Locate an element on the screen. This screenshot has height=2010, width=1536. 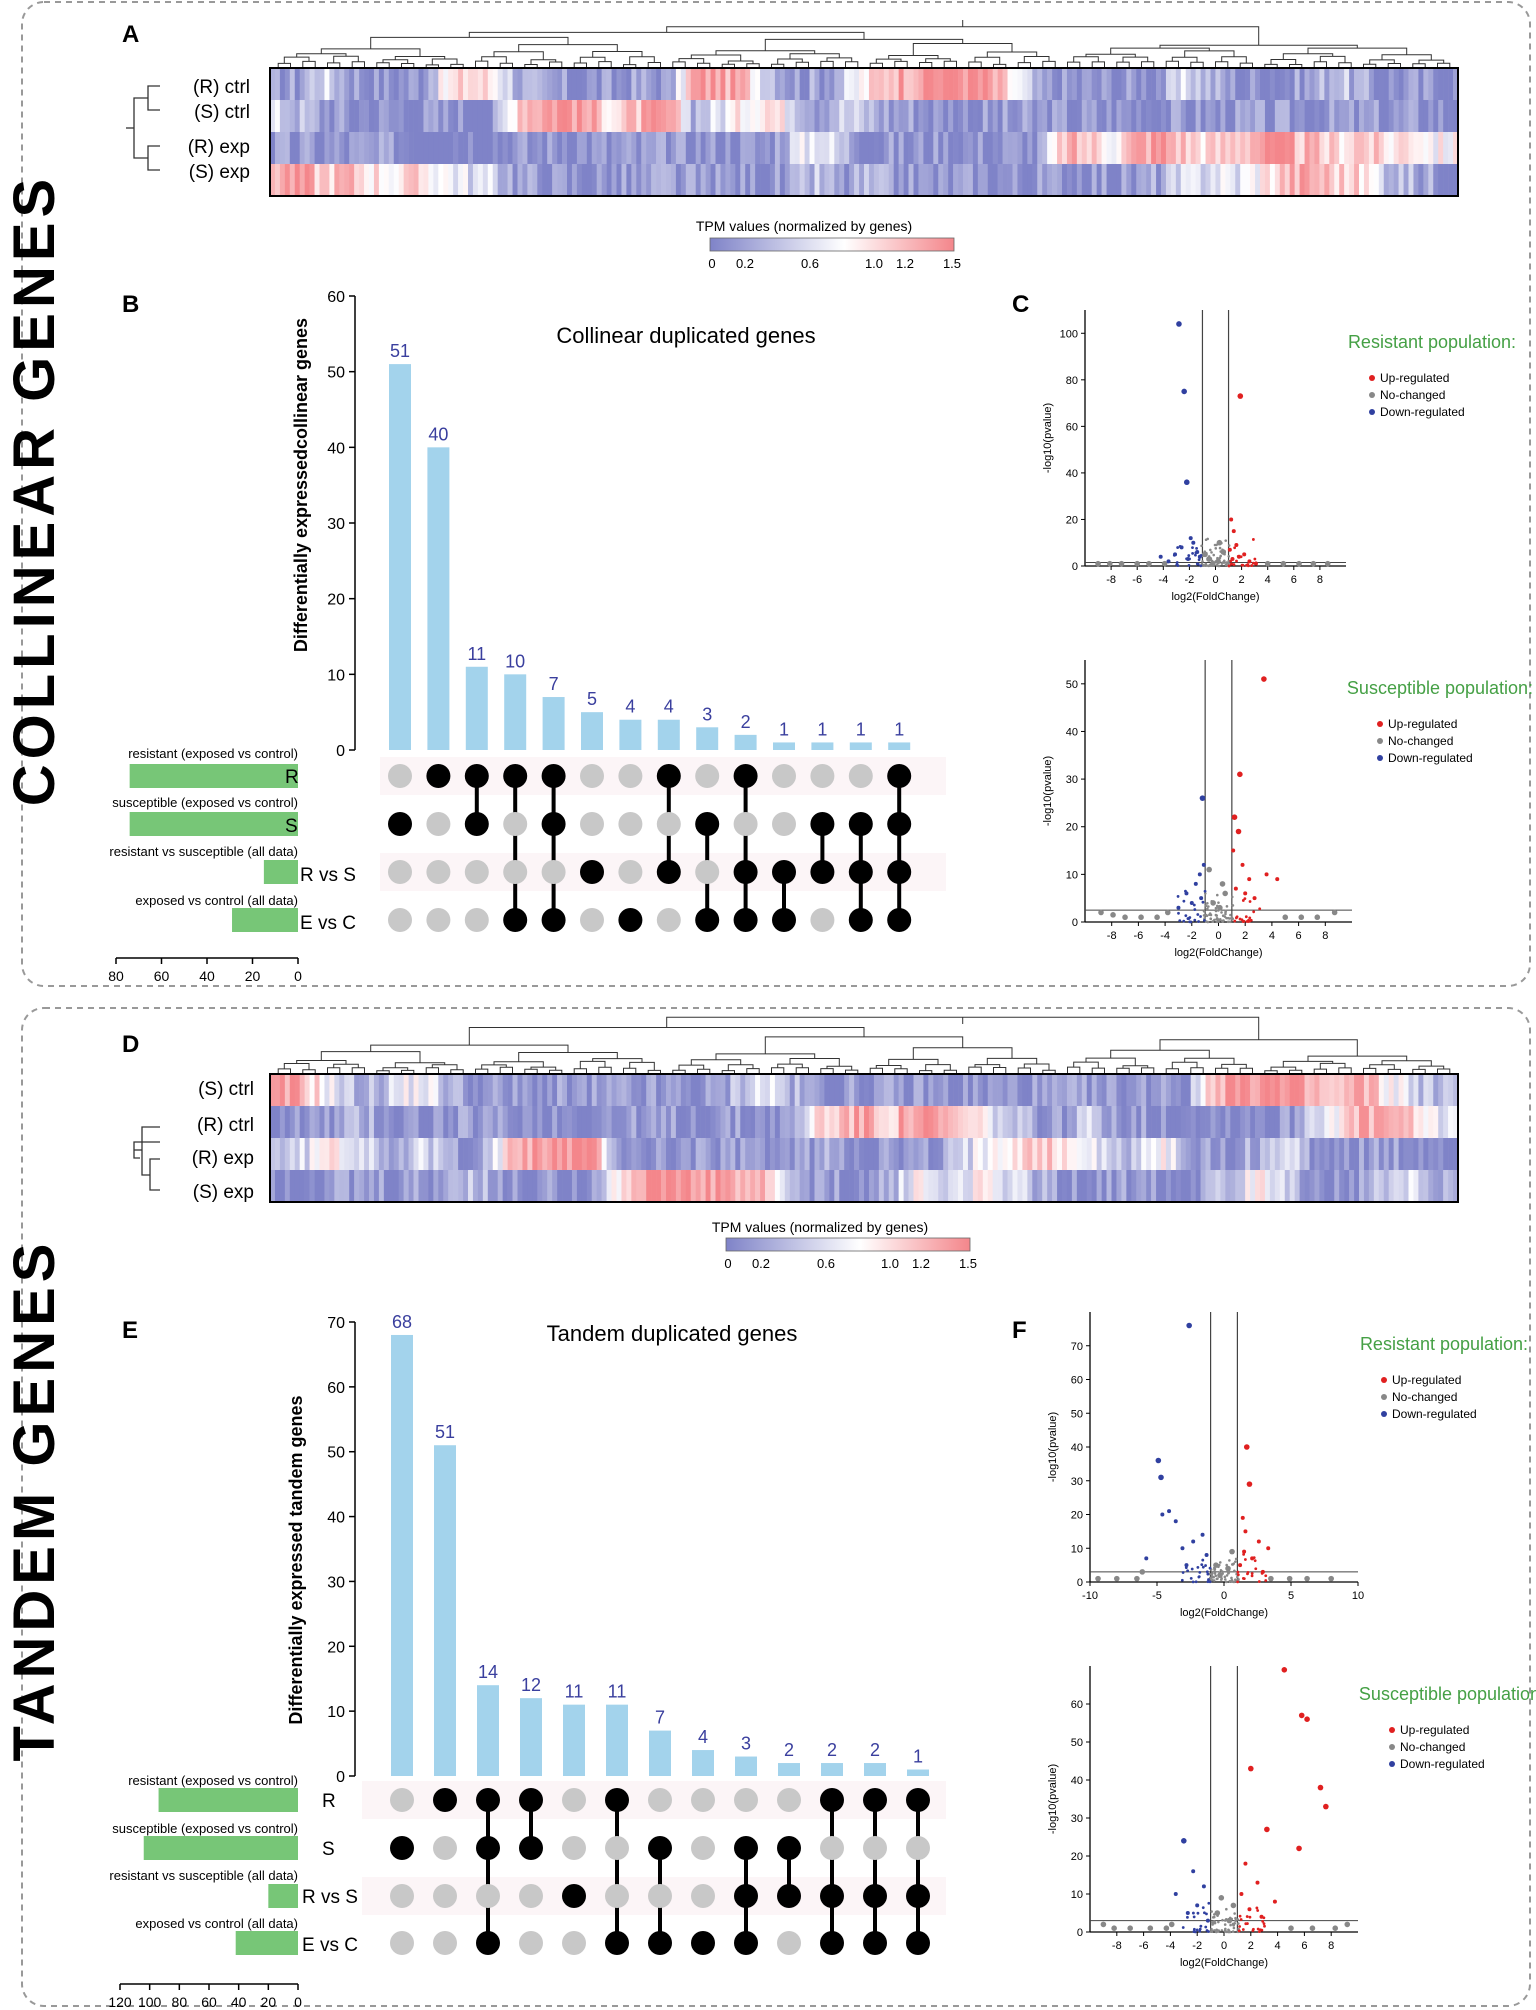
heatmap-collinear-border is located at coordinates (864, 132).